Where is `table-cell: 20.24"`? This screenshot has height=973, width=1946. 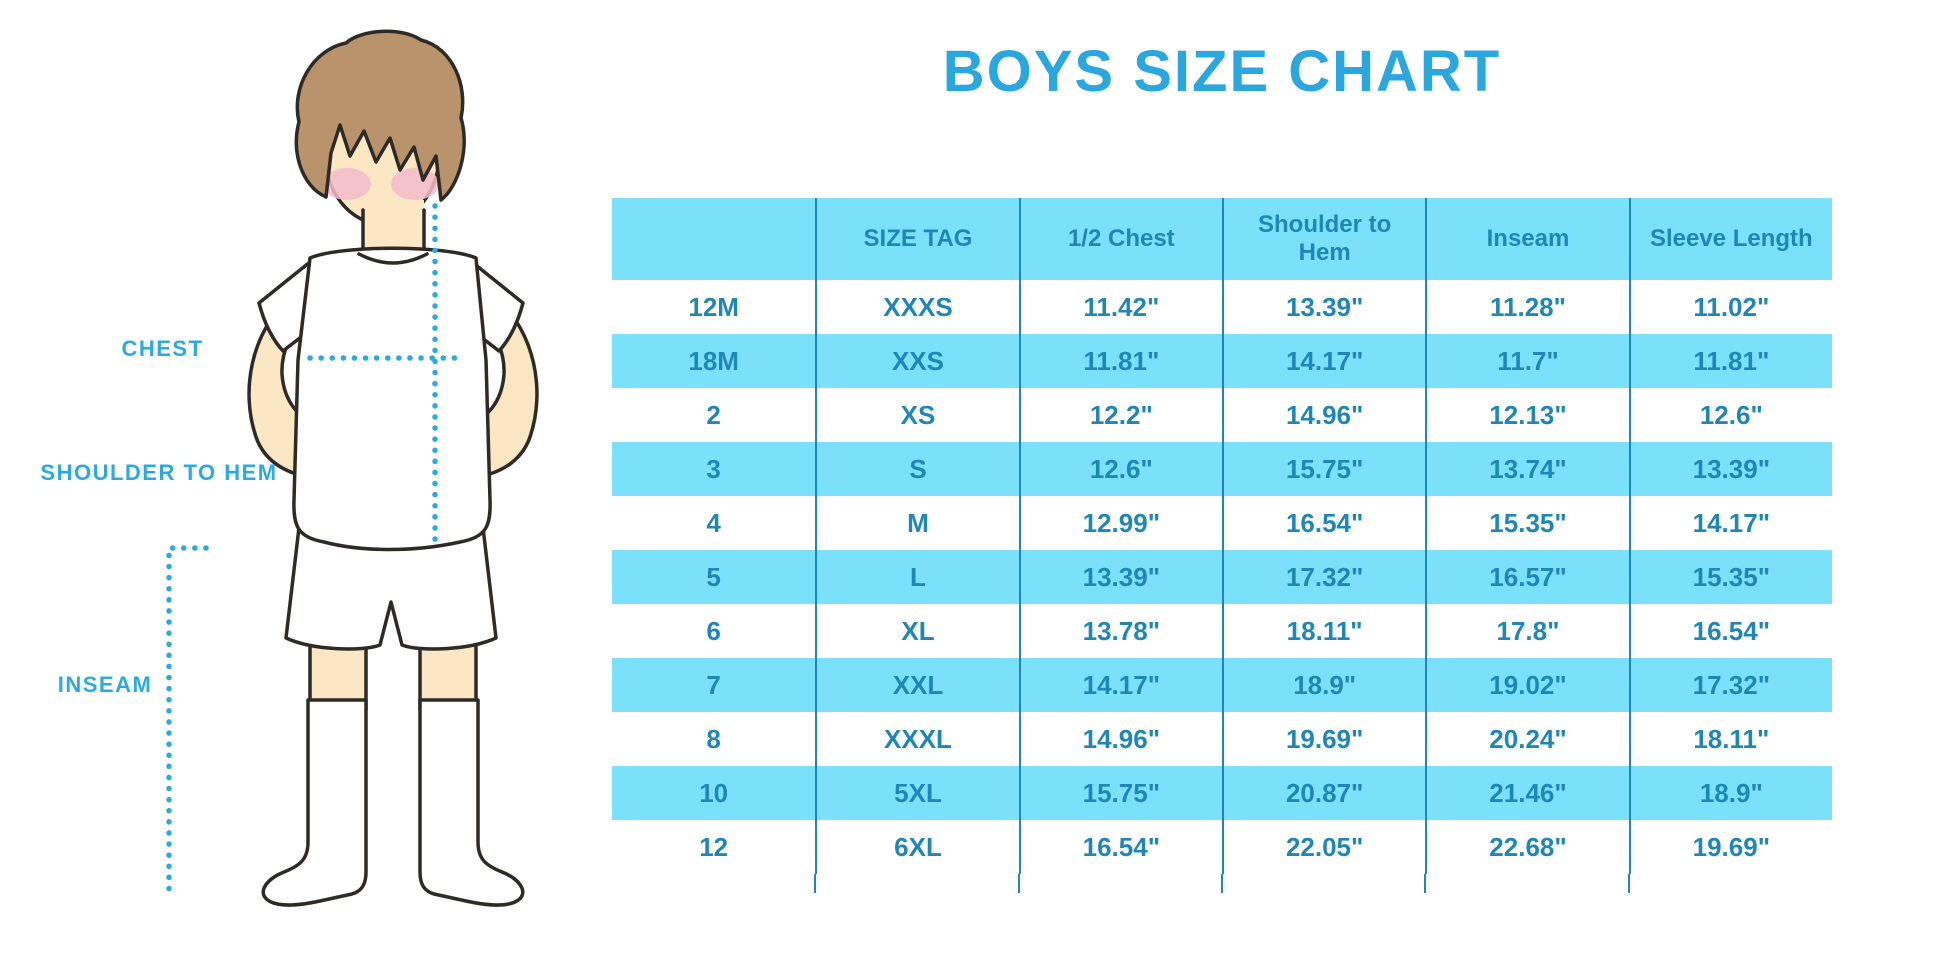 table-cell: 20.24" is located at coordinates (1526, 739).